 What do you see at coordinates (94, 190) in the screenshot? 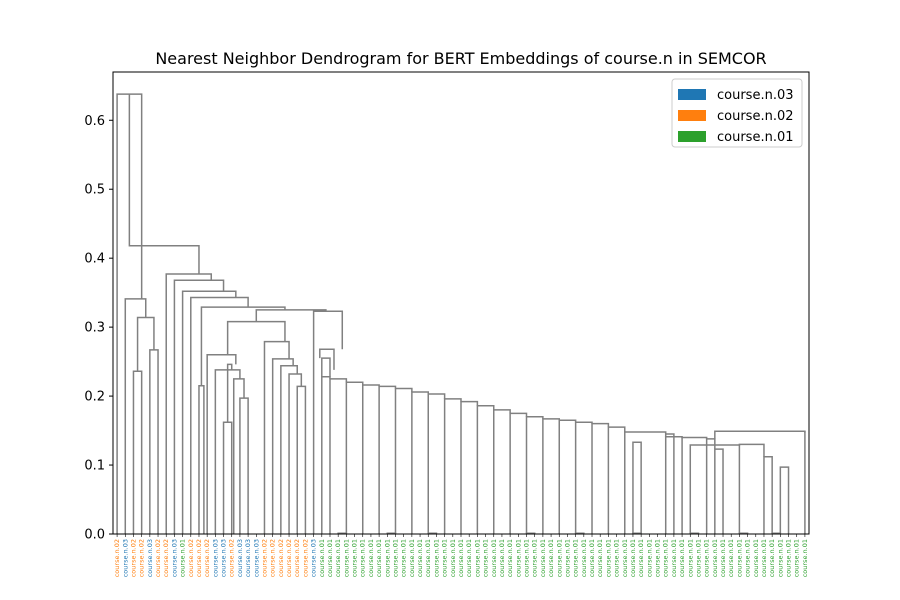
I see `y-tick-label: 0.5` at bounding box center [94, 190].